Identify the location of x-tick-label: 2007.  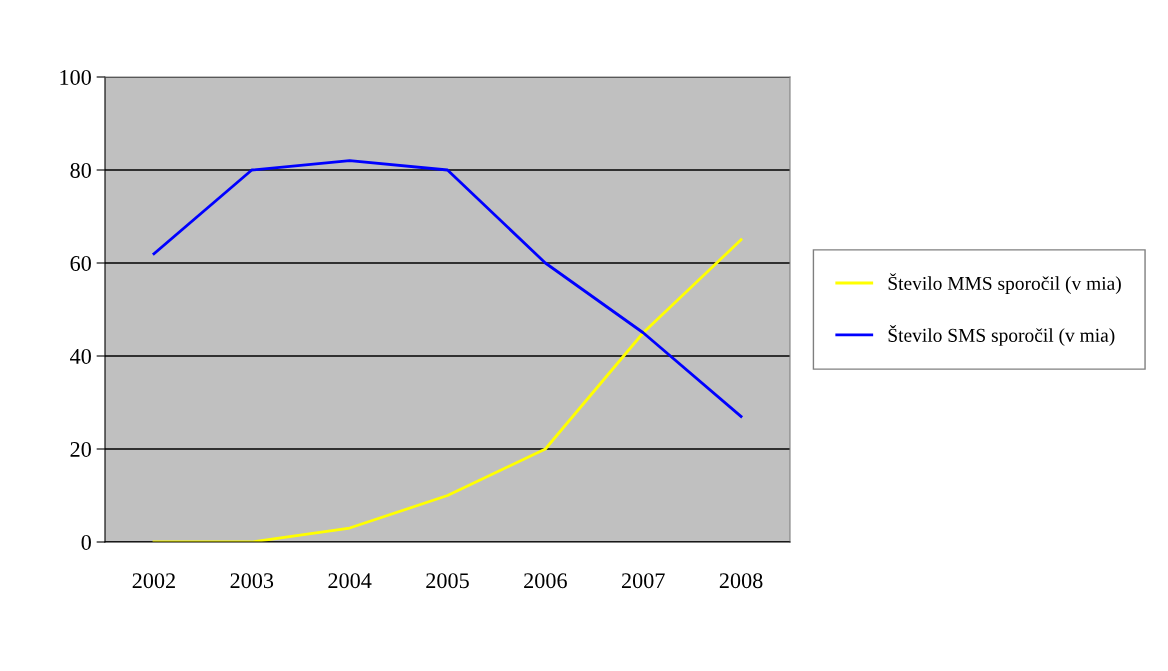
(643, 581).